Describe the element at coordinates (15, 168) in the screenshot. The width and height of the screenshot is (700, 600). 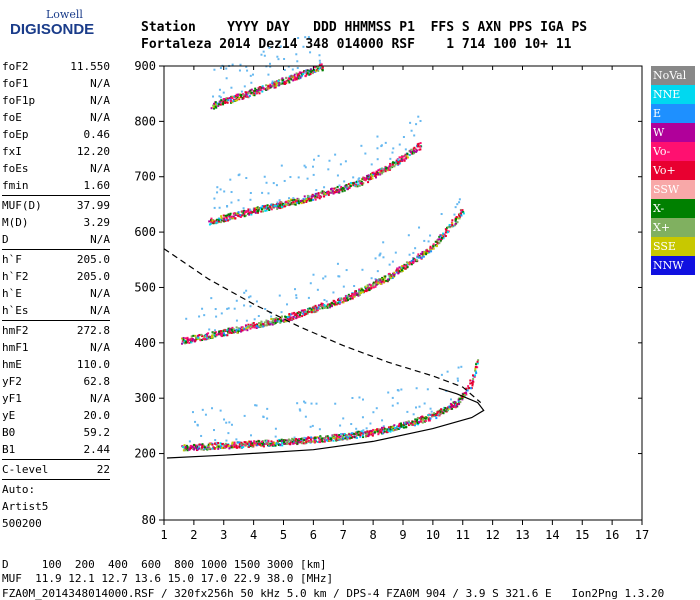
I see `param-key: foEs` at that location.